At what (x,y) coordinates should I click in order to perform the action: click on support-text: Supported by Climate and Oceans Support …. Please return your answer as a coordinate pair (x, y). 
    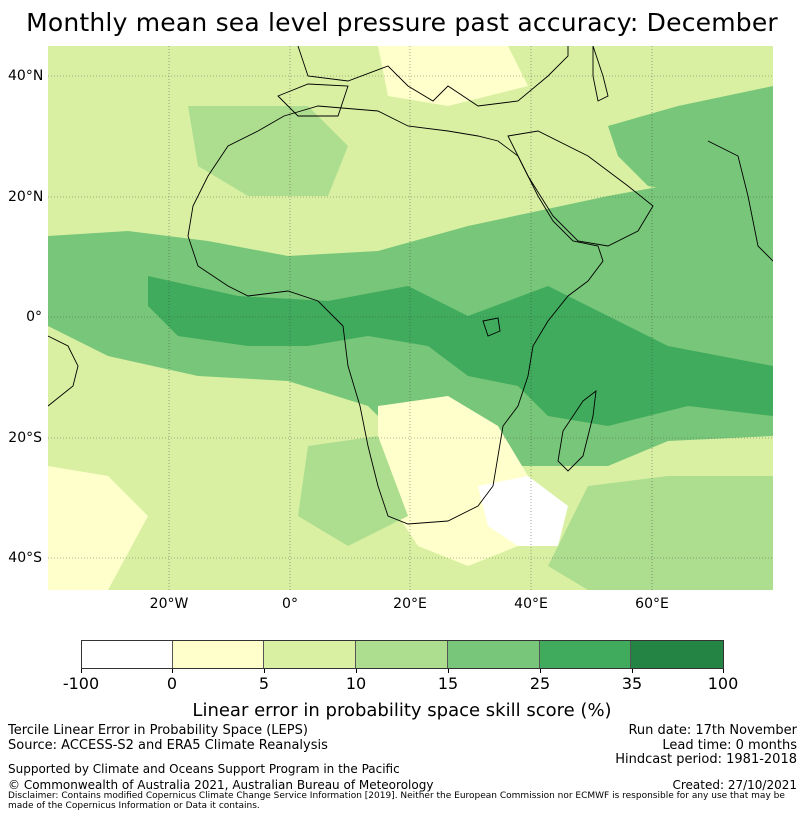
    Looking at the image, I should click on (204, 769).